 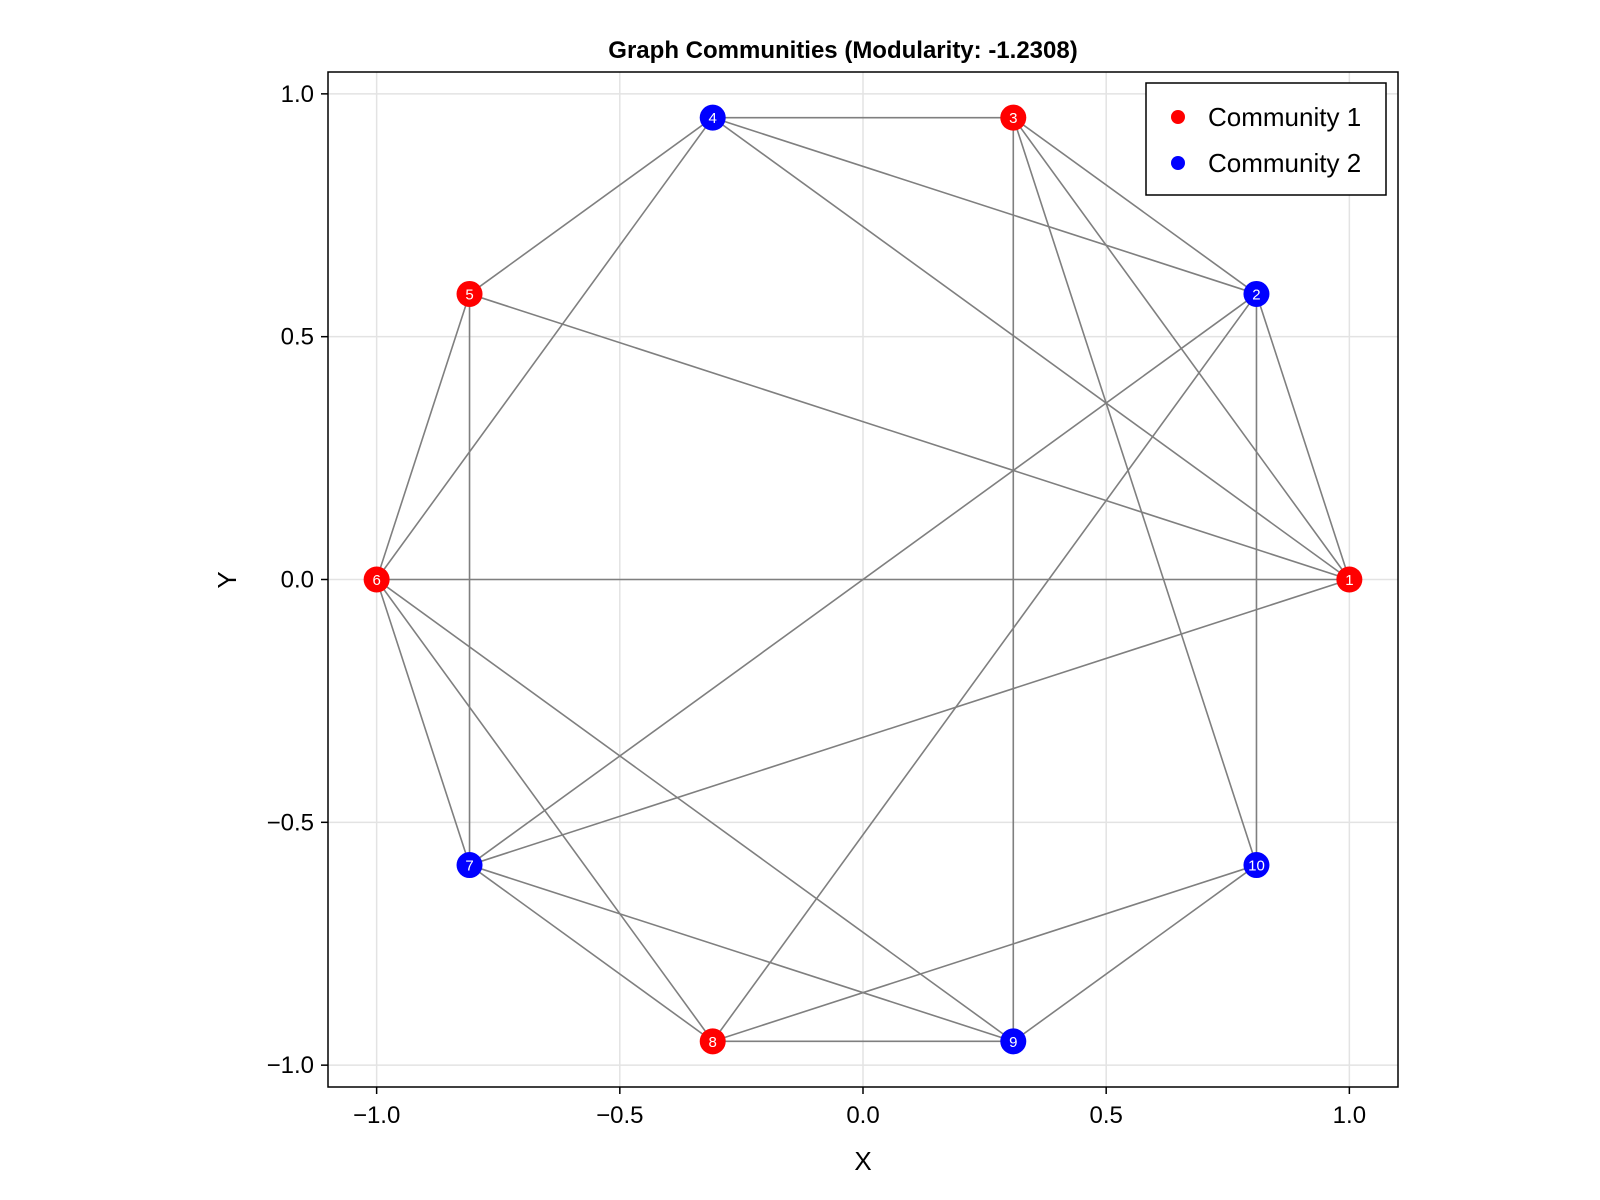 I want to click on graph-node-label: 9, so click(x=1013, y=1042).